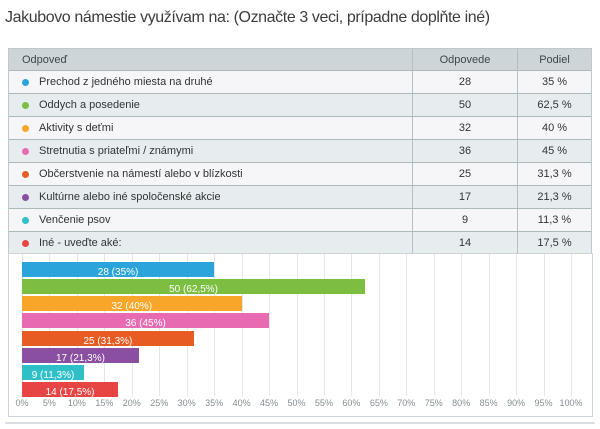 The height and width of the screenshot is (429, 600). I want to click on bar: 32 (40%), so click(132, 304).